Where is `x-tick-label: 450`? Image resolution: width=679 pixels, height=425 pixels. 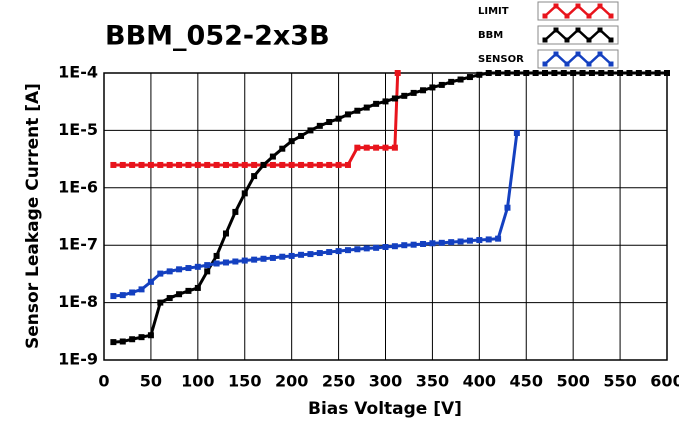 x-tick-label: 450 is located at coordinates (526, 381).